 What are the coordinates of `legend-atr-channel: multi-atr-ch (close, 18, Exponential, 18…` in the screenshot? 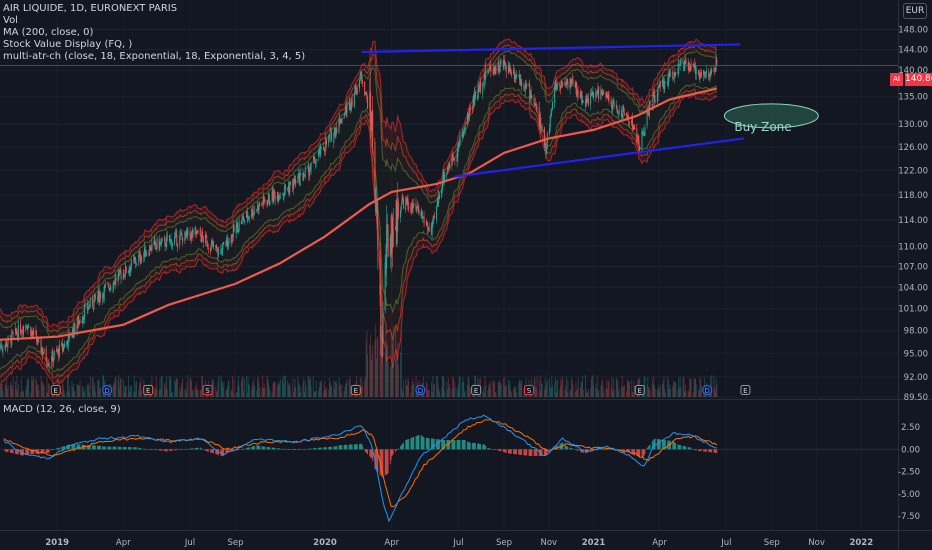 It's located at (154, 56).